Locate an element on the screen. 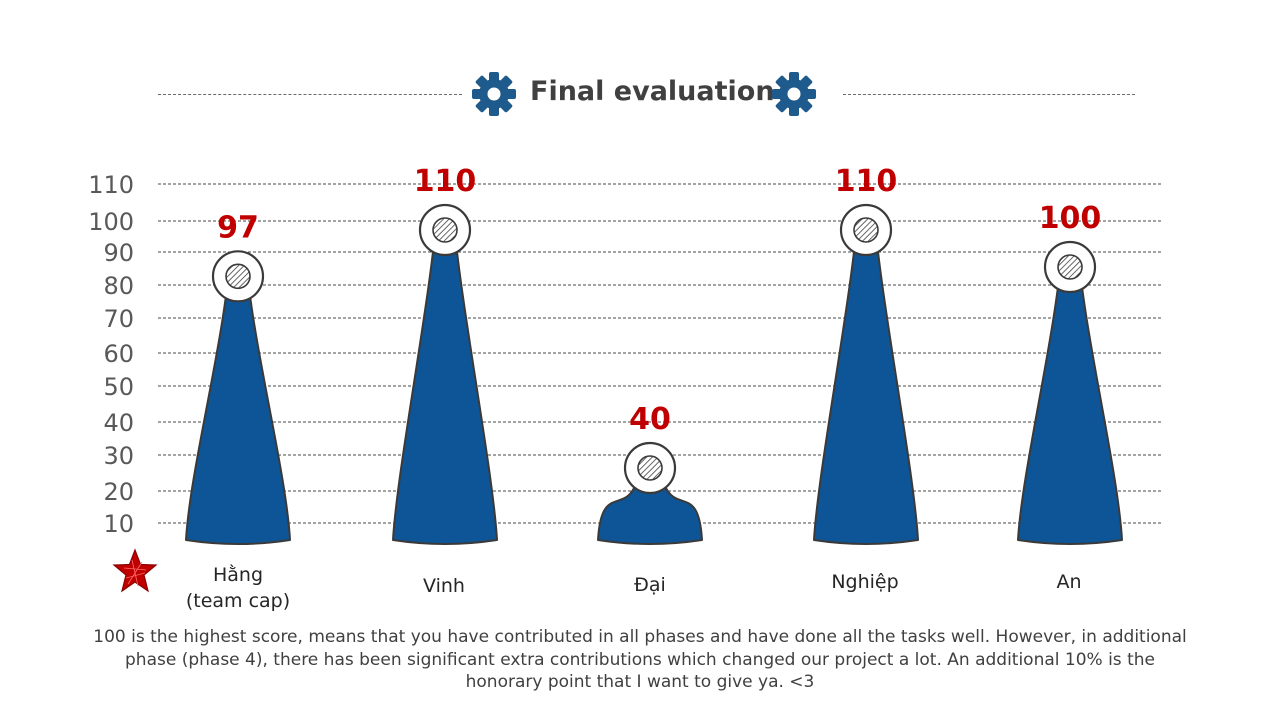 This screenshot has height=720, width=1280. value-label: 40 is located at coordinates (650, 419).